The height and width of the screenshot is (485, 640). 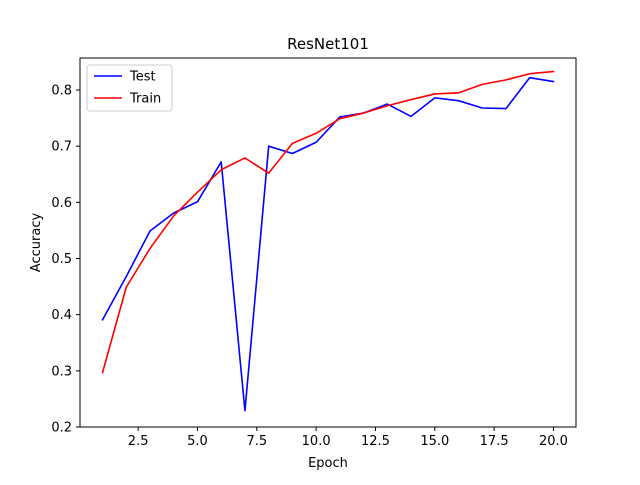 I want to click on y-axis-label: Accuracy, so click(x=36, y=243).